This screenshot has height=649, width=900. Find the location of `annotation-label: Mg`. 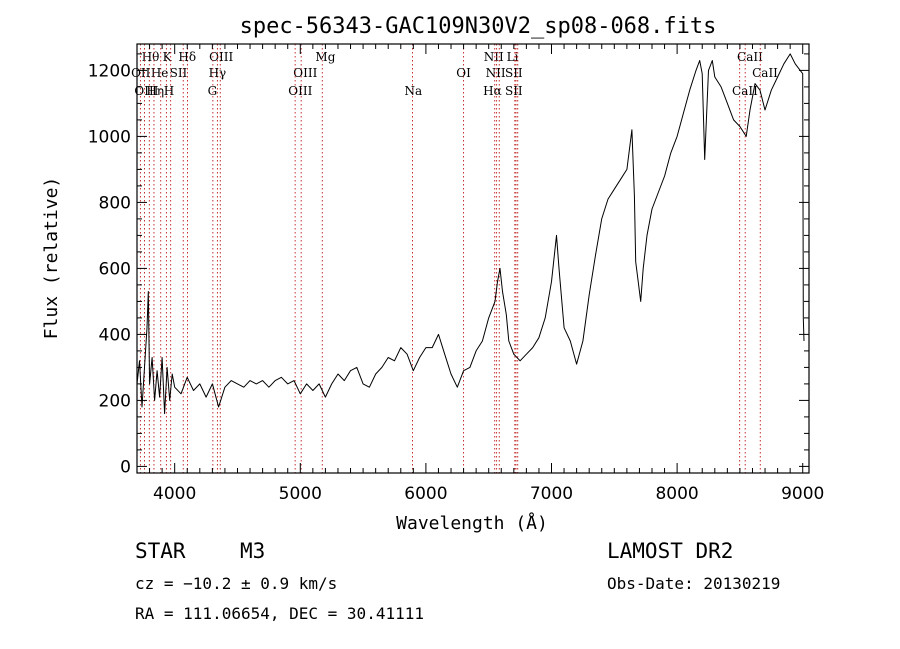

annotation-label: Mg is located at coordinates (325, 57).